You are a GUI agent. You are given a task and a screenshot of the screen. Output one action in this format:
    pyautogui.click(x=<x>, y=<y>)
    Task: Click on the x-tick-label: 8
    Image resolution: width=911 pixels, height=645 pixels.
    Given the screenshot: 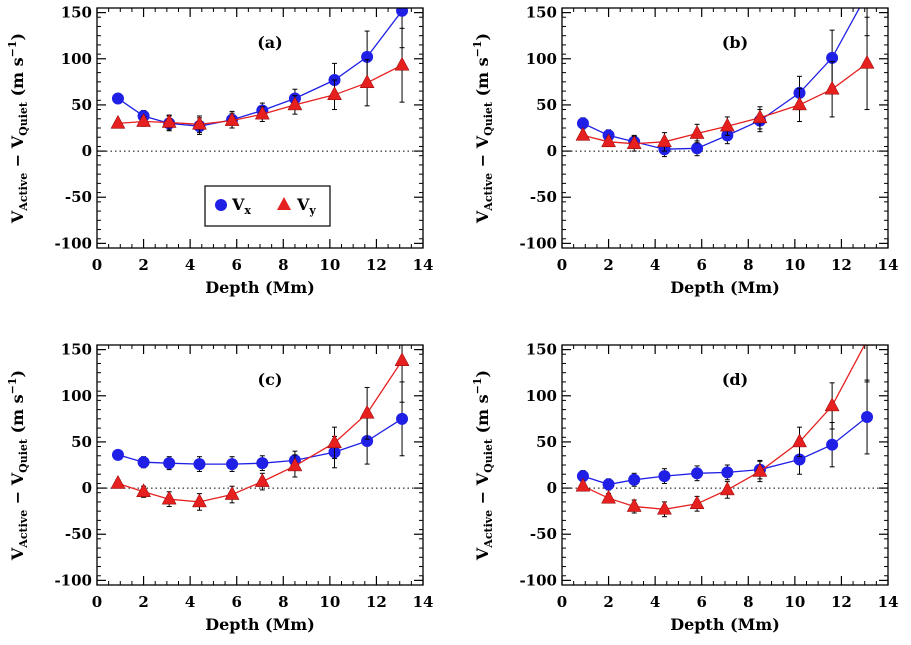 What is the action you would take?
    pyautogui.click(x=283, y=265)
    